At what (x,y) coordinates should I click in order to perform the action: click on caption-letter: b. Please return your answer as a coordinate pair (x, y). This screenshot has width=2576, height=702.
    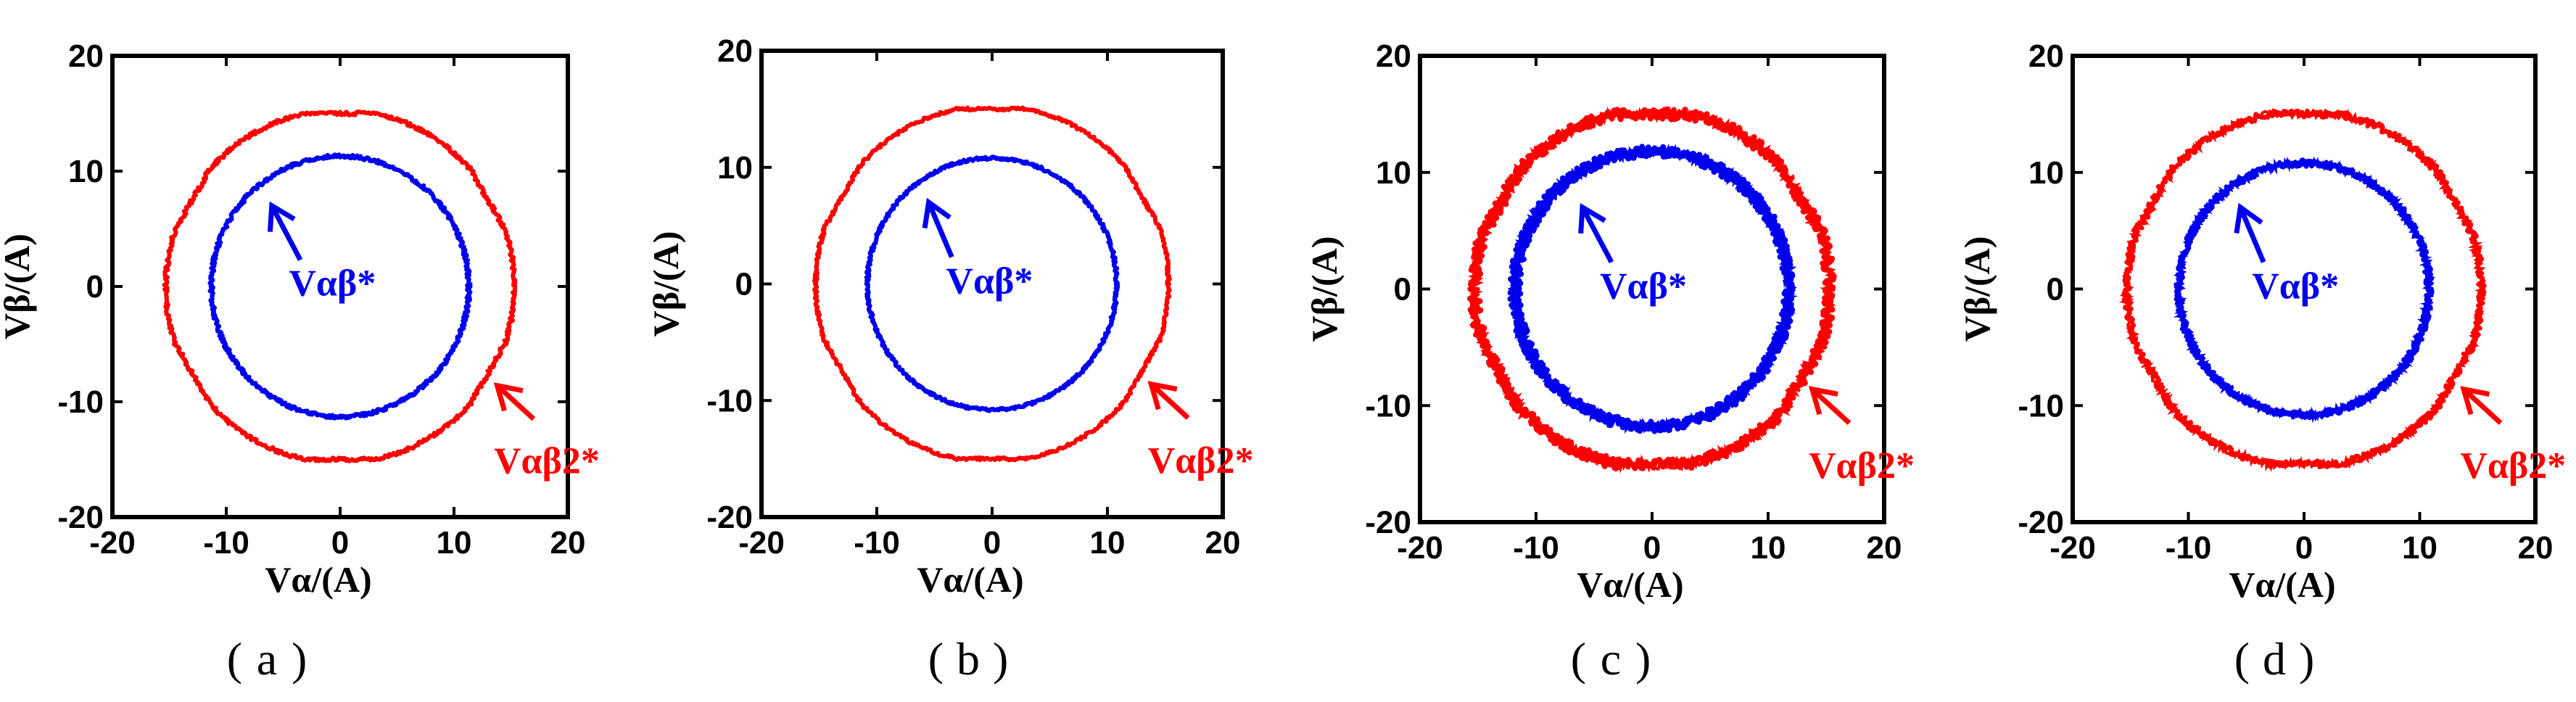
    Looking at the image, I should click on (968, 659).